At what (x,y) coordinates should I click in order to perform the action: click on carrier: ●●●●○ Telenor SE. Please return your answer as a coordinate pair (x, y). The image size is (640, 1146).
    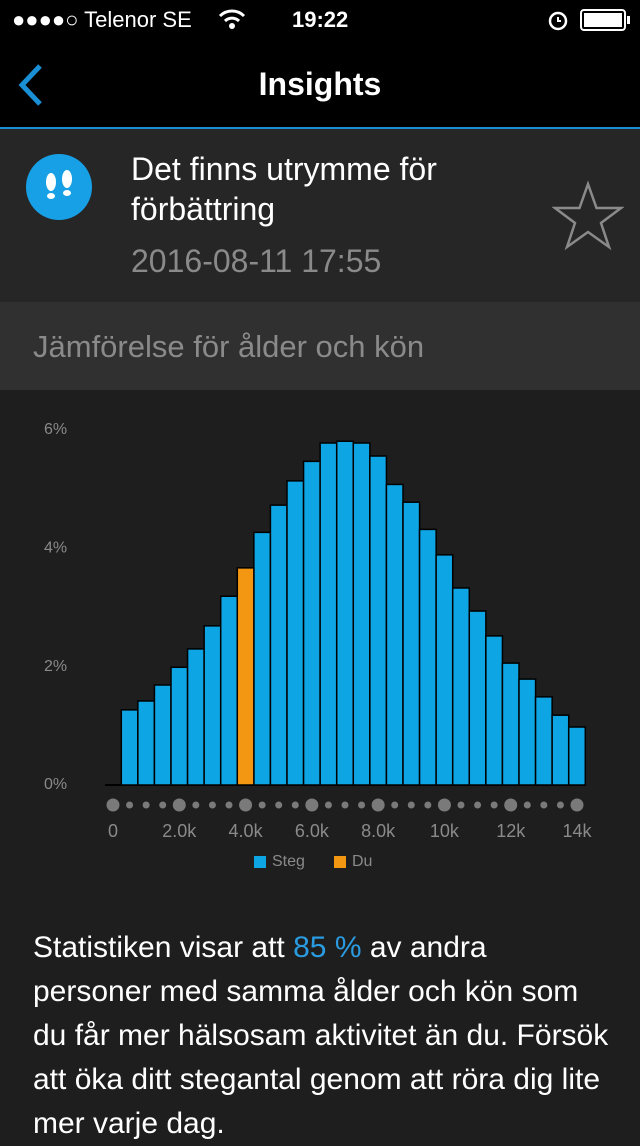
    Looking at the image, I should click on (102, 19).